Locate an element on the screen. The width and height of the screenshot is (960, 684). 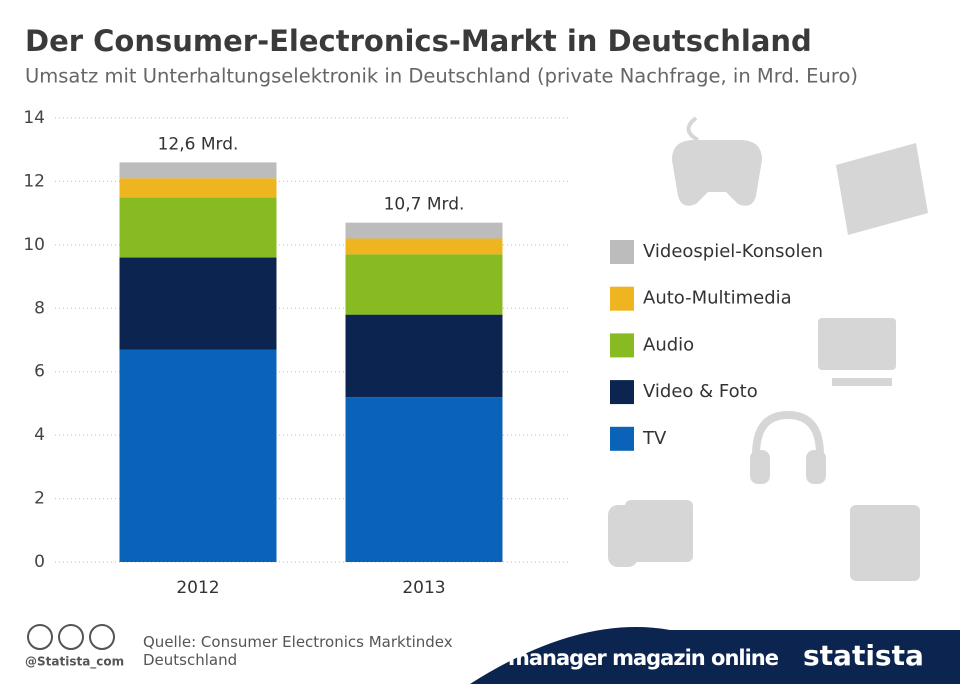
partner: manager magazin online is located at coordinates (643, 658).